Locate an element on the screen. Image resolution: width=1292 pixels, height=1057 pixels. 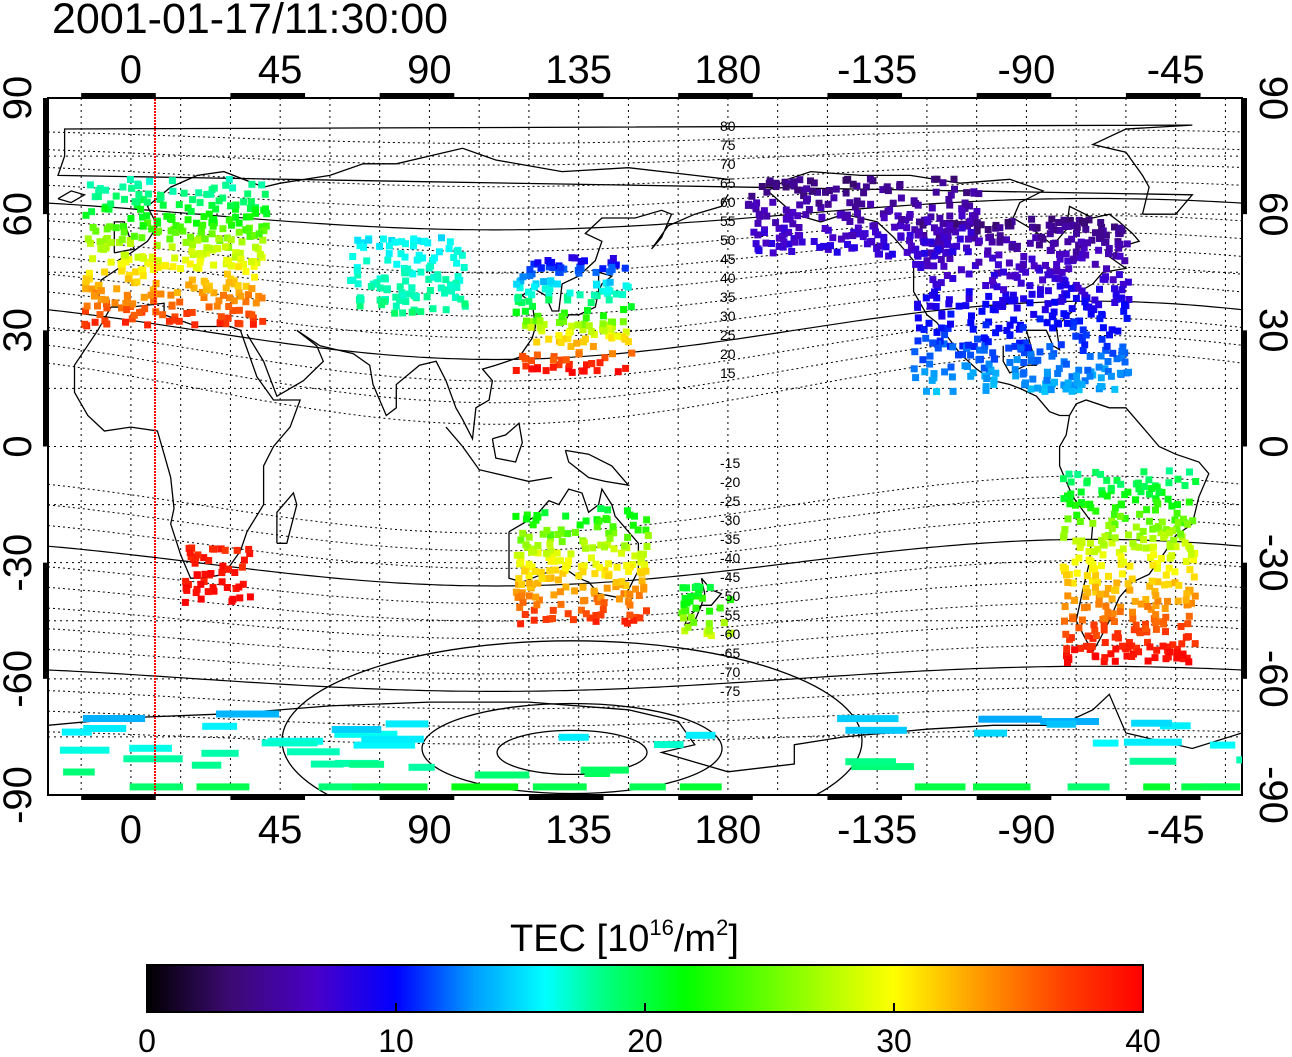
right-frame-segment is located at coordinates (1244, 156).